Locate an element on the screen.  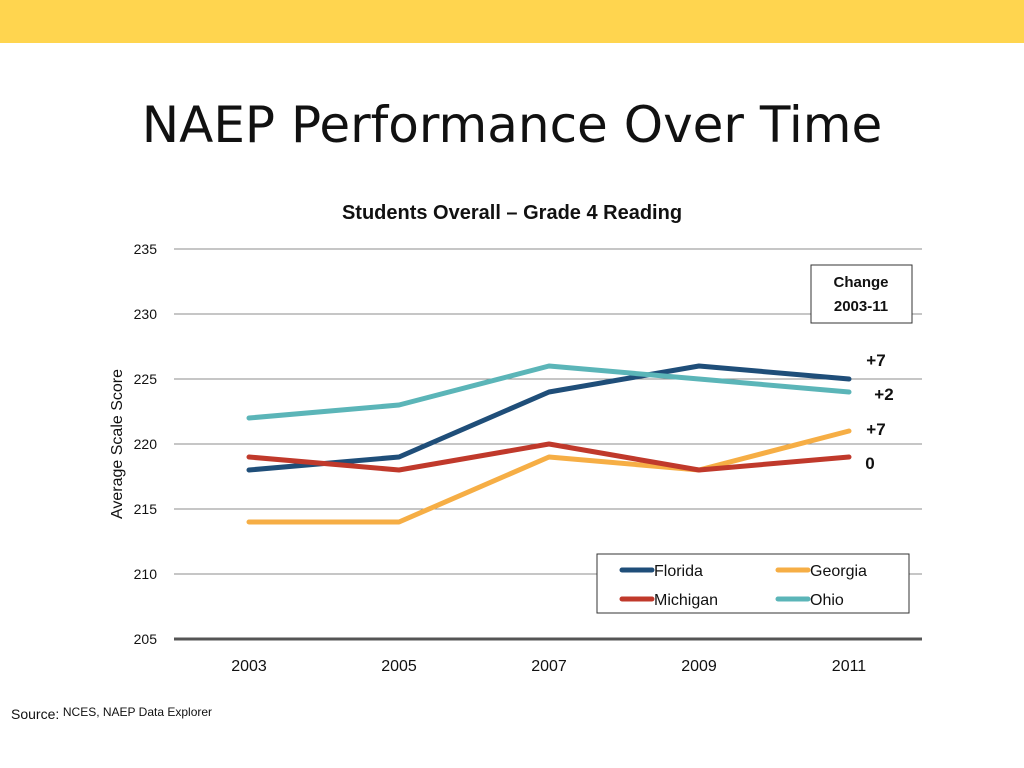
x-tick-label: 2007 is located at coordinates (549, 666).